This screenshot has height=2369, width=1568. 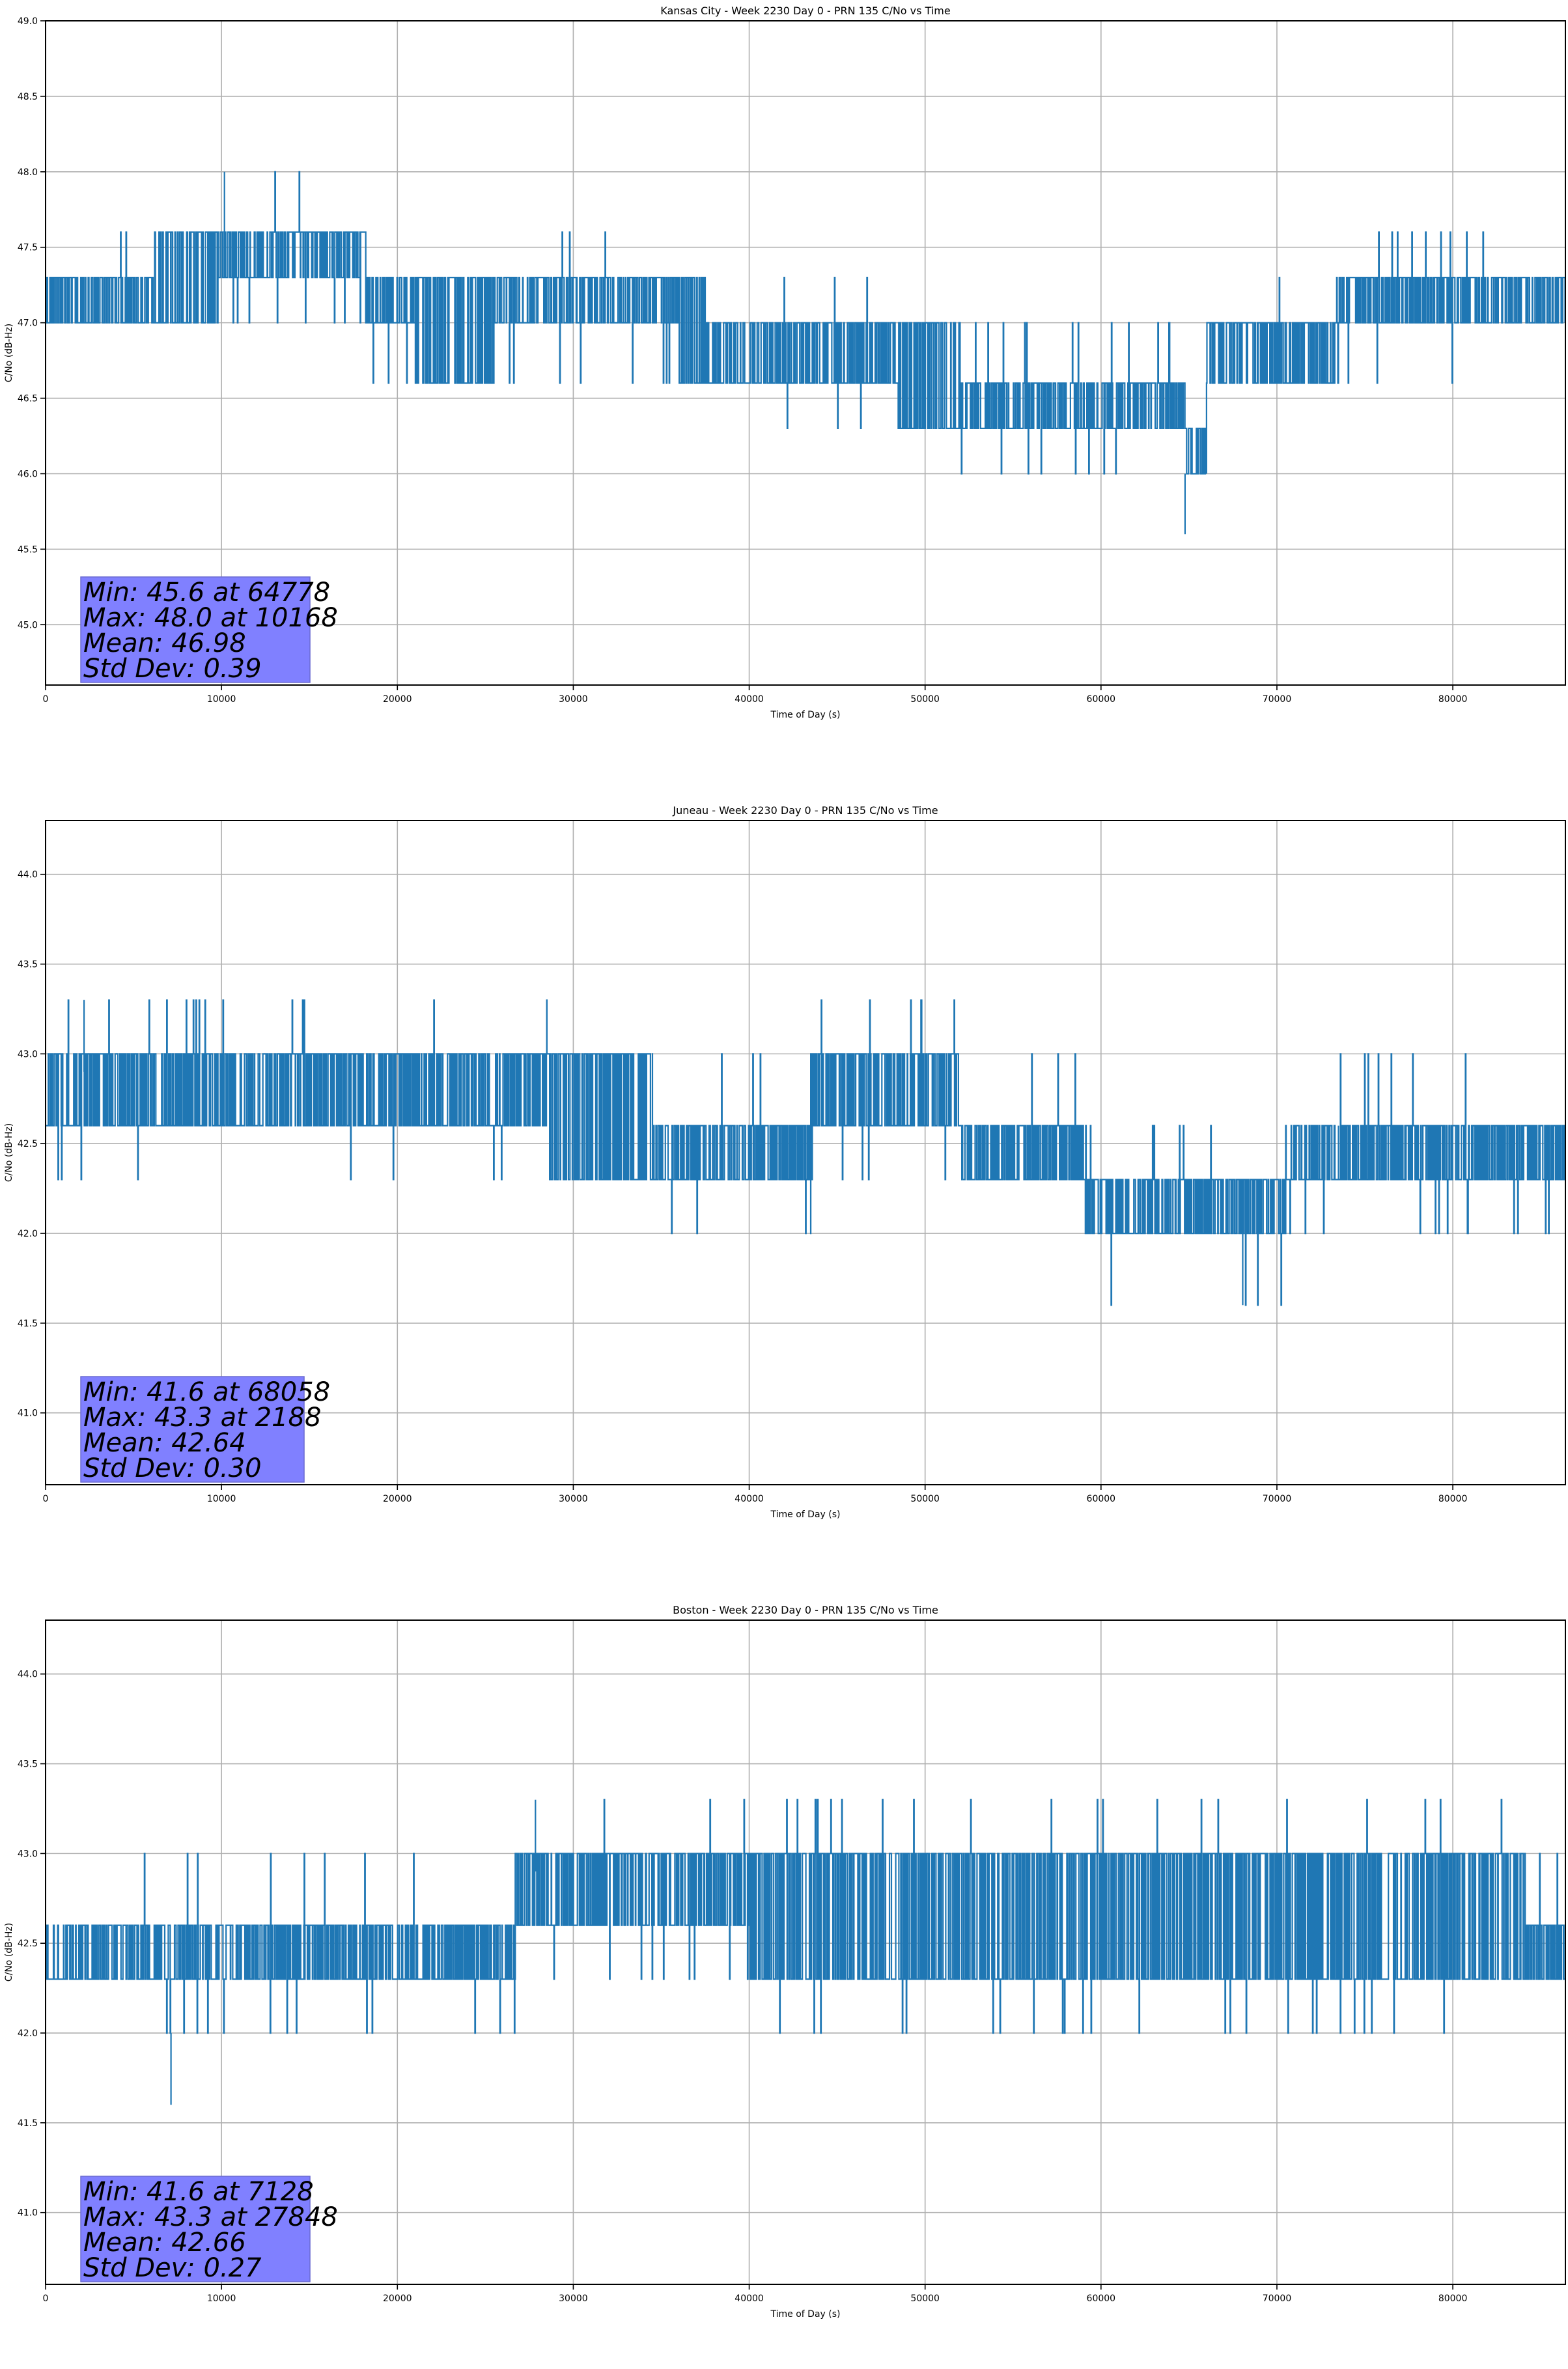 What do you see at coordinates (207, 1392) in the screenshot?
I see `stats-line: Min: 41.6 at 68058` at bounding box center [207, 1392].